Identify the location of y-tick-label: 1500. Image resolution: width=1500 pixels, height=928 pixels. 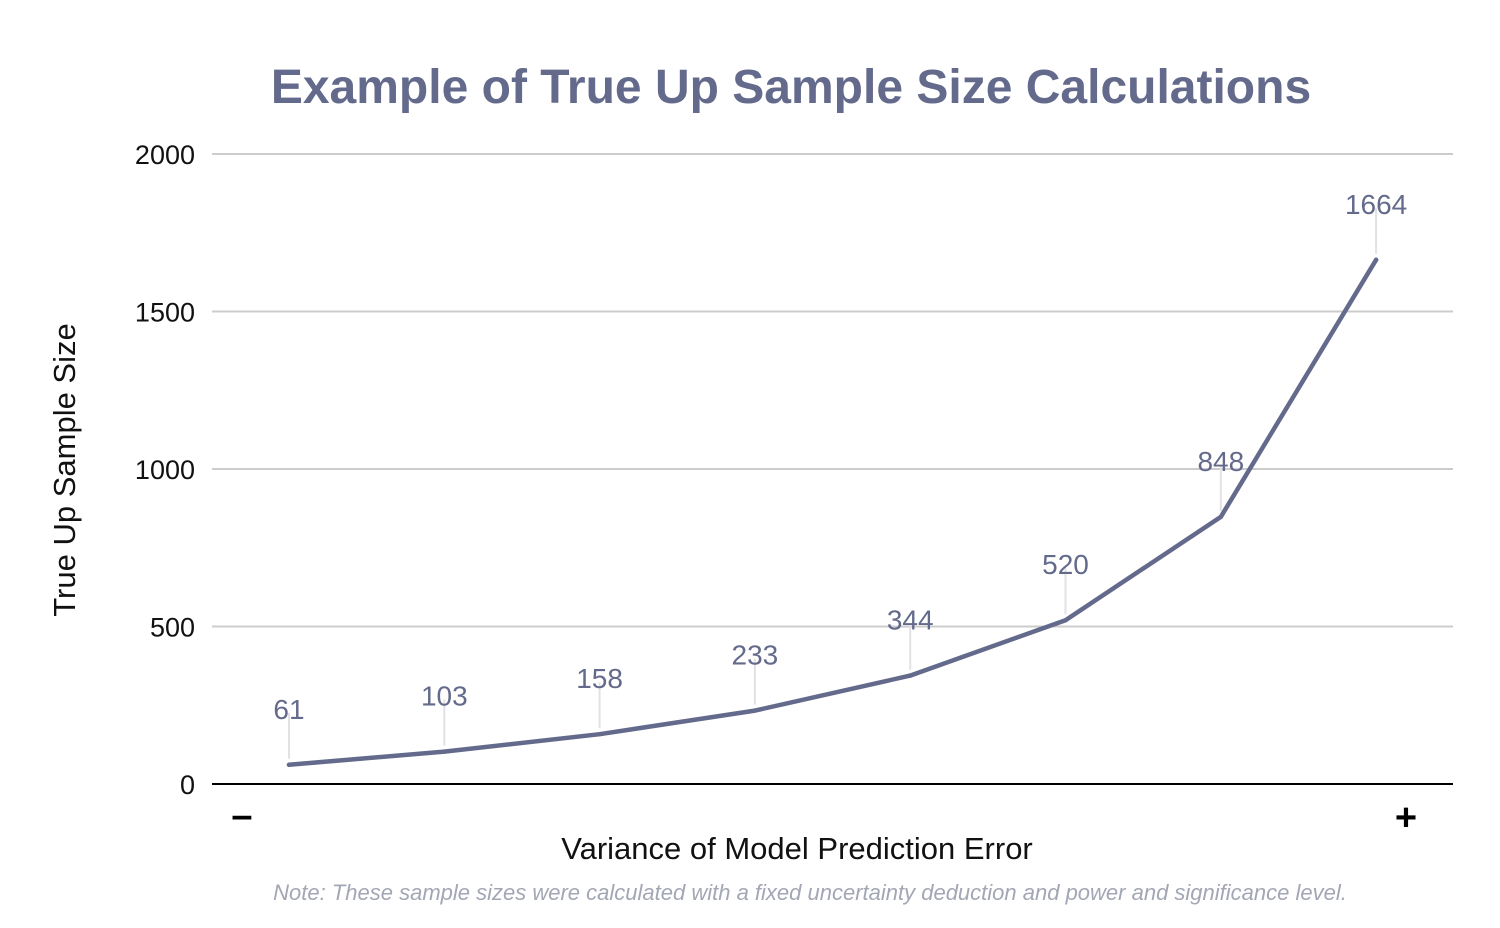
(165, 313).